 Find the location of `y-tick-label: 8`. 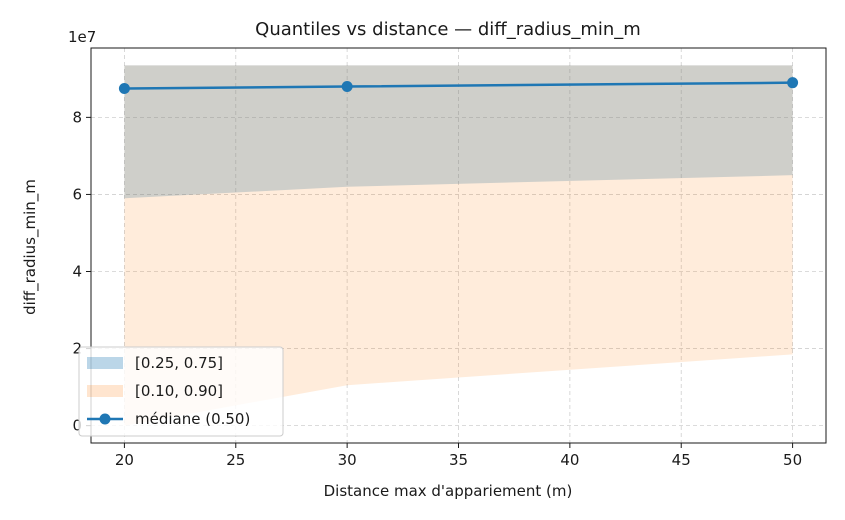

y-tick-label: 8 is located at coordinates (77, 117).